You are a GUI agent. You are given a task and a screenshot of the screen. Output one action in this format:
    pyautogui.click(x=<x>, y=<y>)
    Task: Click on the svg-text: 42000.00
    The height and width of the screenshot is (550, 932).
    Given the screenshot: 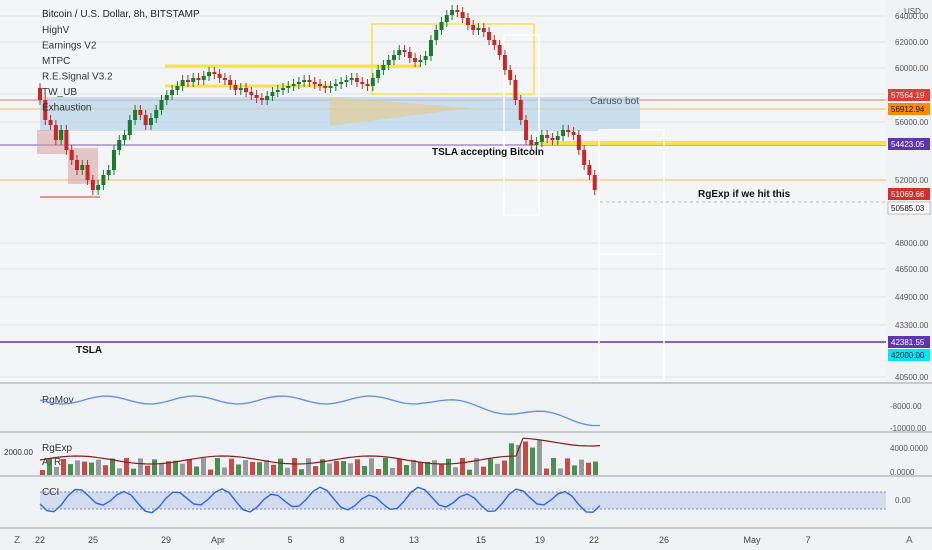 What is the action you would take?
    pyautogui.click(x=908, y=355)
    